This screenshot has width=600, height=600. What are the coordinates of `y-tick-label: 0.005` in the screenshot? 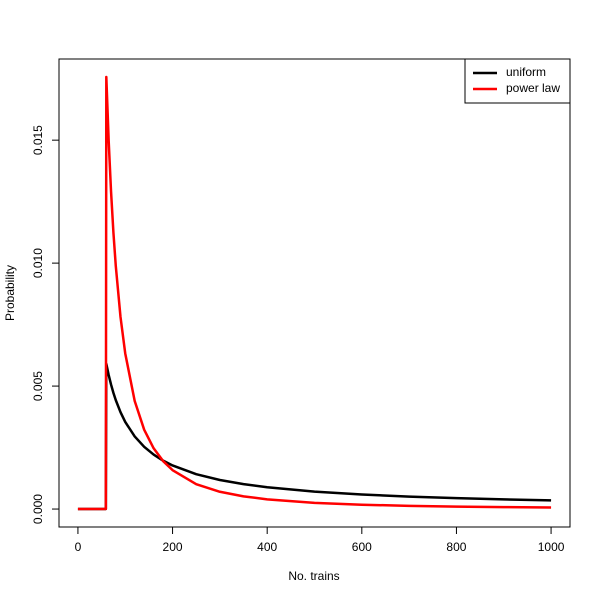 It's located at (38, 386).